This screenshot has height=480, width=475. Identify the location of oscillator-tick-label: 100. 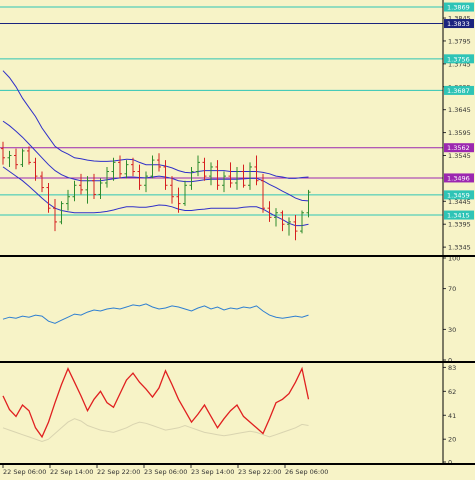
(454, 259).